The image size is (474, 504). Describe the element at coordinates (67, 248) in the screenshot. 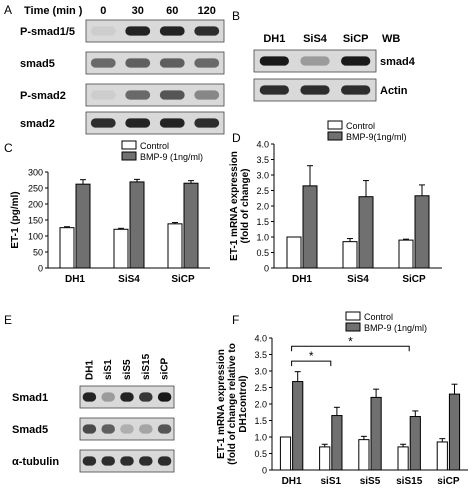

I see `bar-control-dh1` at that location.